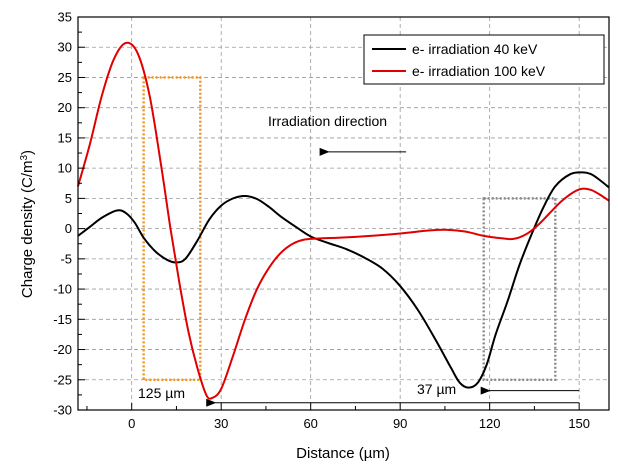  What do you see at coordinates (65, 137) in the screenshot?
I see `y-tick-label: 15` at bounding box center [65, 137].